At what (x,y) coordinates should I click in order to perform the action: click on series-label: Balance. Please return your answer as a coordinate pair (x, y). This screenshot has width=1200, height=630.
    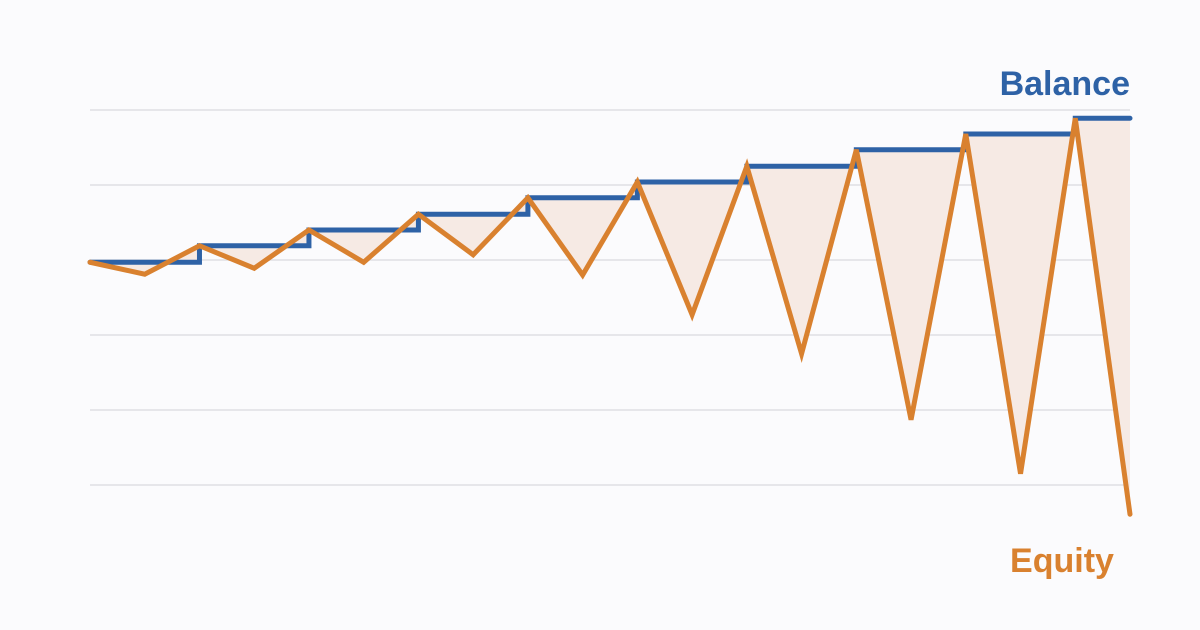
    Looking at the image, I should click on (1065, 84).